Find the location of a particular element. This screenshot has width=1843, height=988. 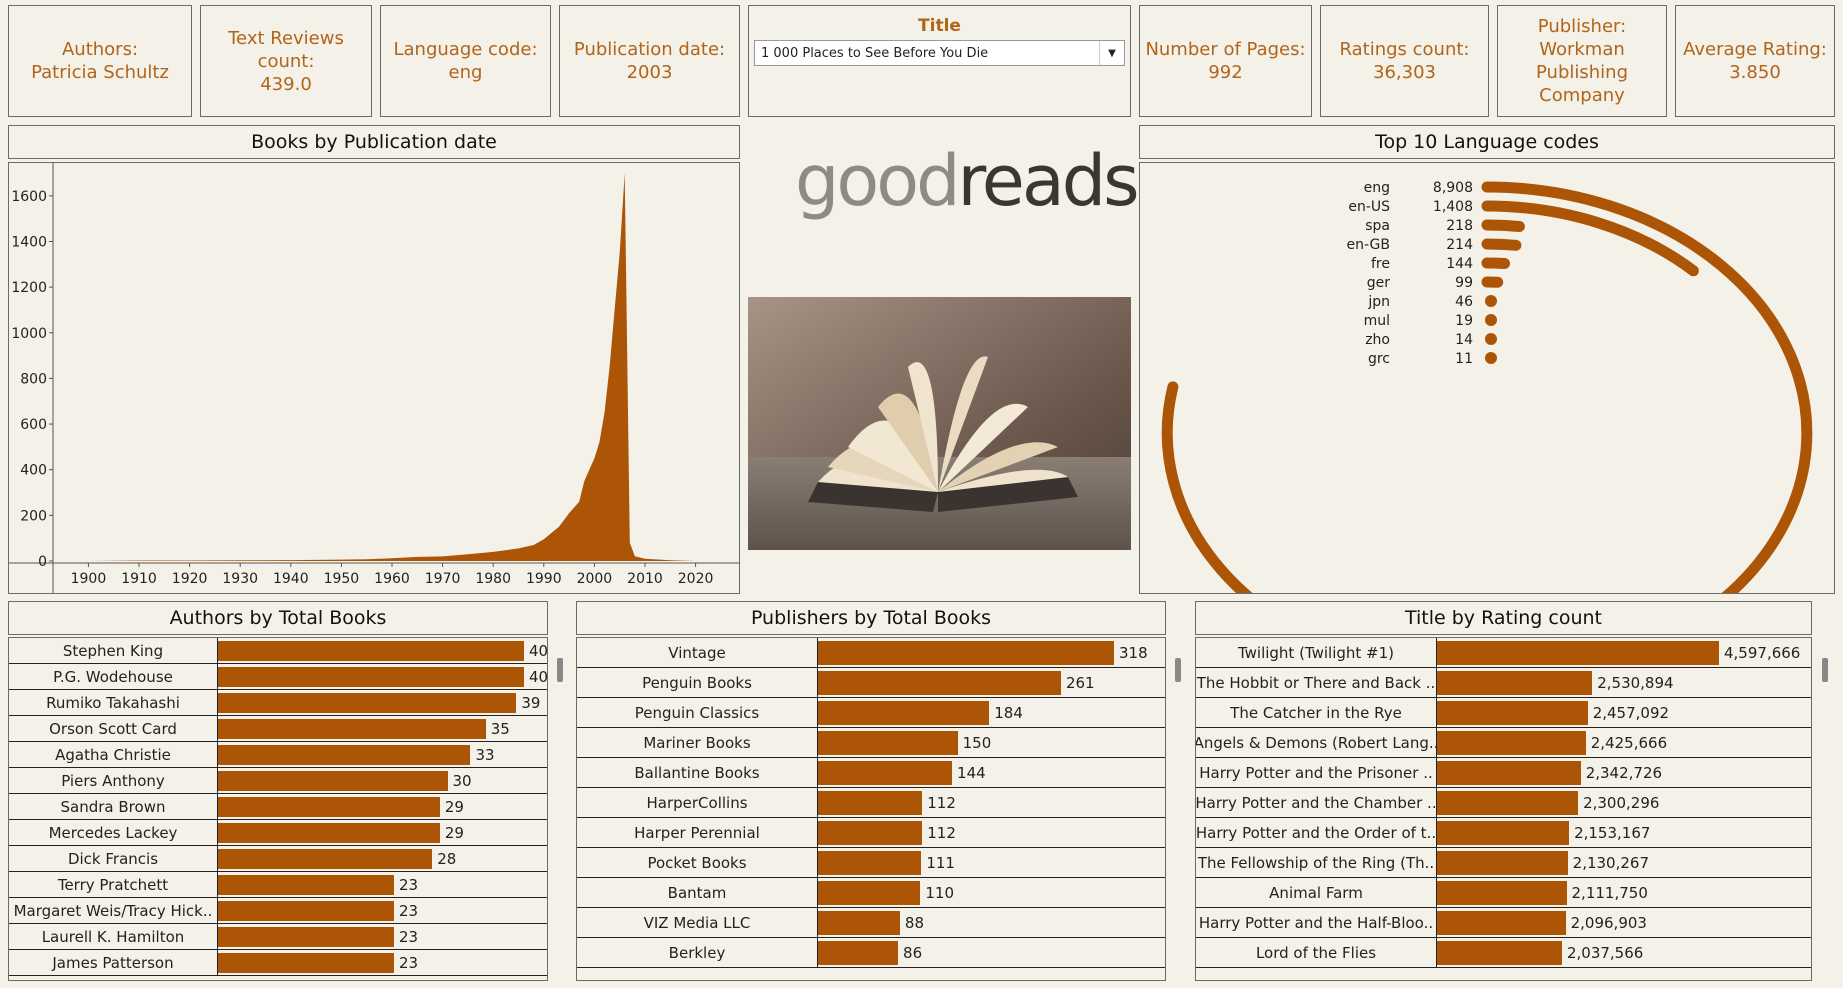

row-label: Laurell K. Hamilton is located at coordinates (113, 936).